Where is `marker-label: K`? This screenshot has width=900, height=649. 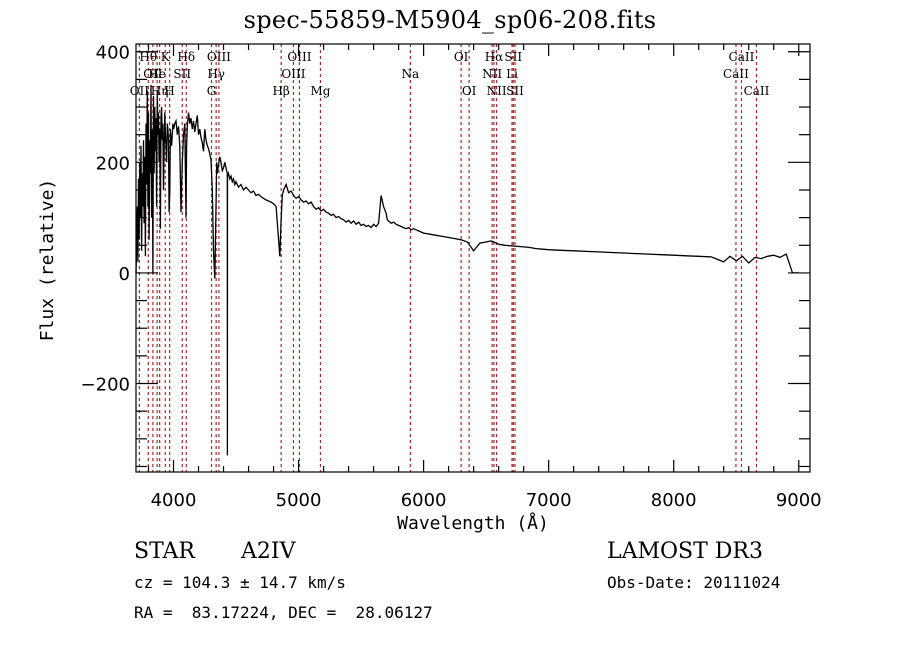
marker-label: K is located at coordinates (166, 57).